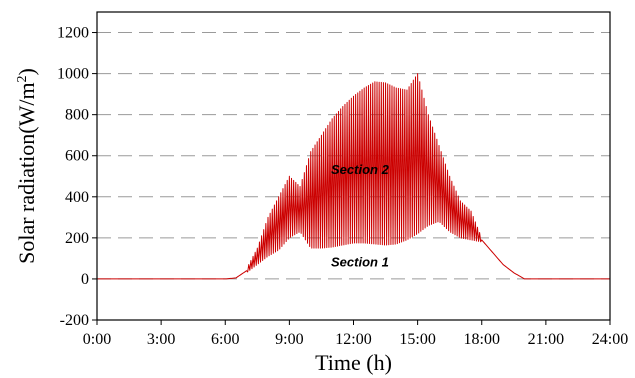 Image resolution: width=635 pixels, height=378 pixels. I want to click on annotation-label: Section 2, so click(360, 169).